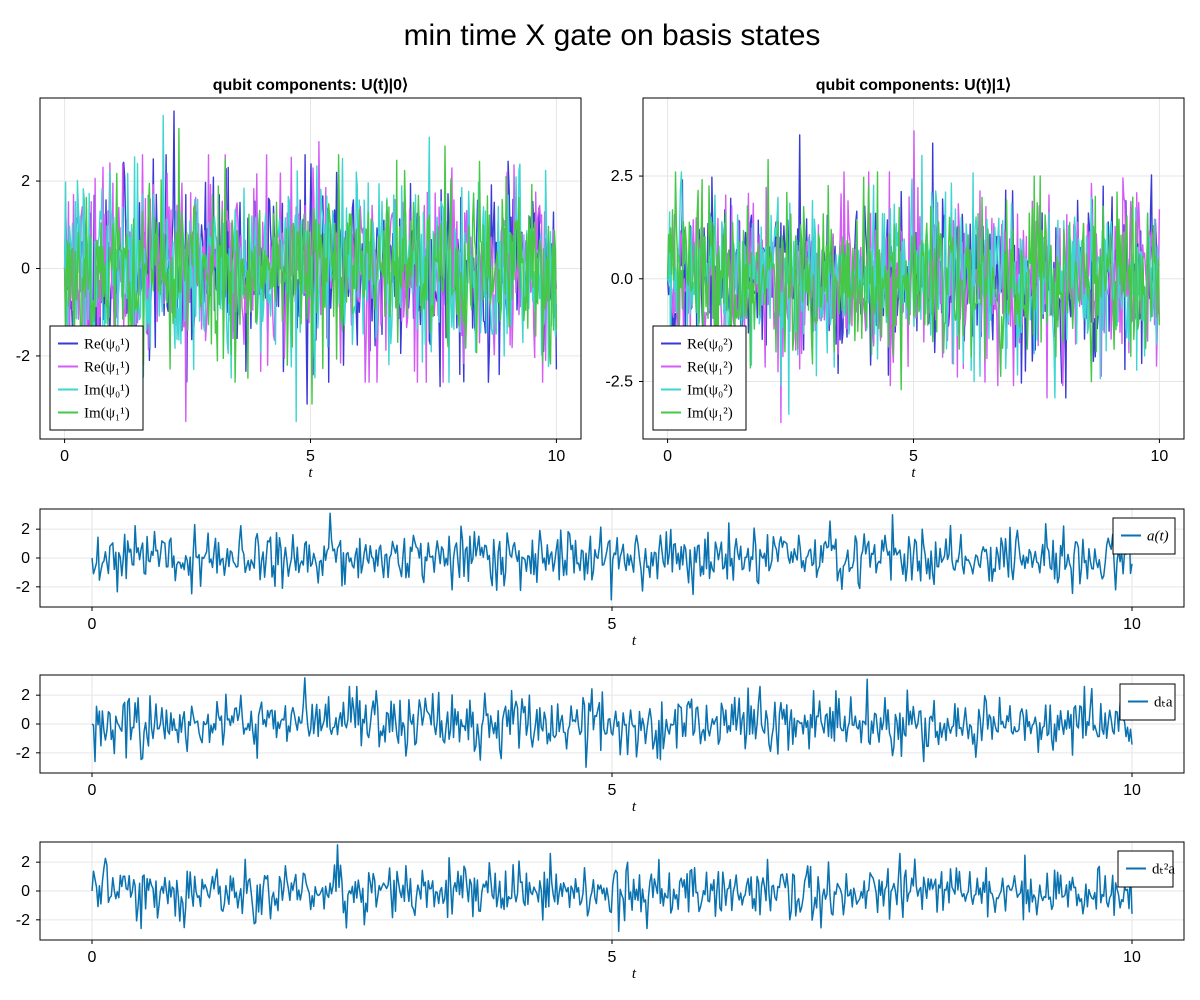  I want to click on legend: Re(ψ₀¹) Re(ψ₁¹) Im(ψ₀¹) Im(ψ₁¹), so click(96, 378).